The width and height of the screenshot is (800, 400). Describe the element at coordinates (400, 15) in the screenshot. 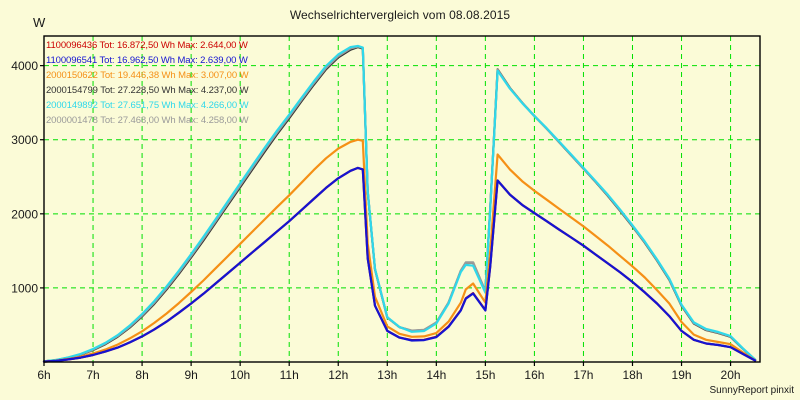

I see `chart-title: Wechselrichtervergleich vom 08.08.2015` at that location.